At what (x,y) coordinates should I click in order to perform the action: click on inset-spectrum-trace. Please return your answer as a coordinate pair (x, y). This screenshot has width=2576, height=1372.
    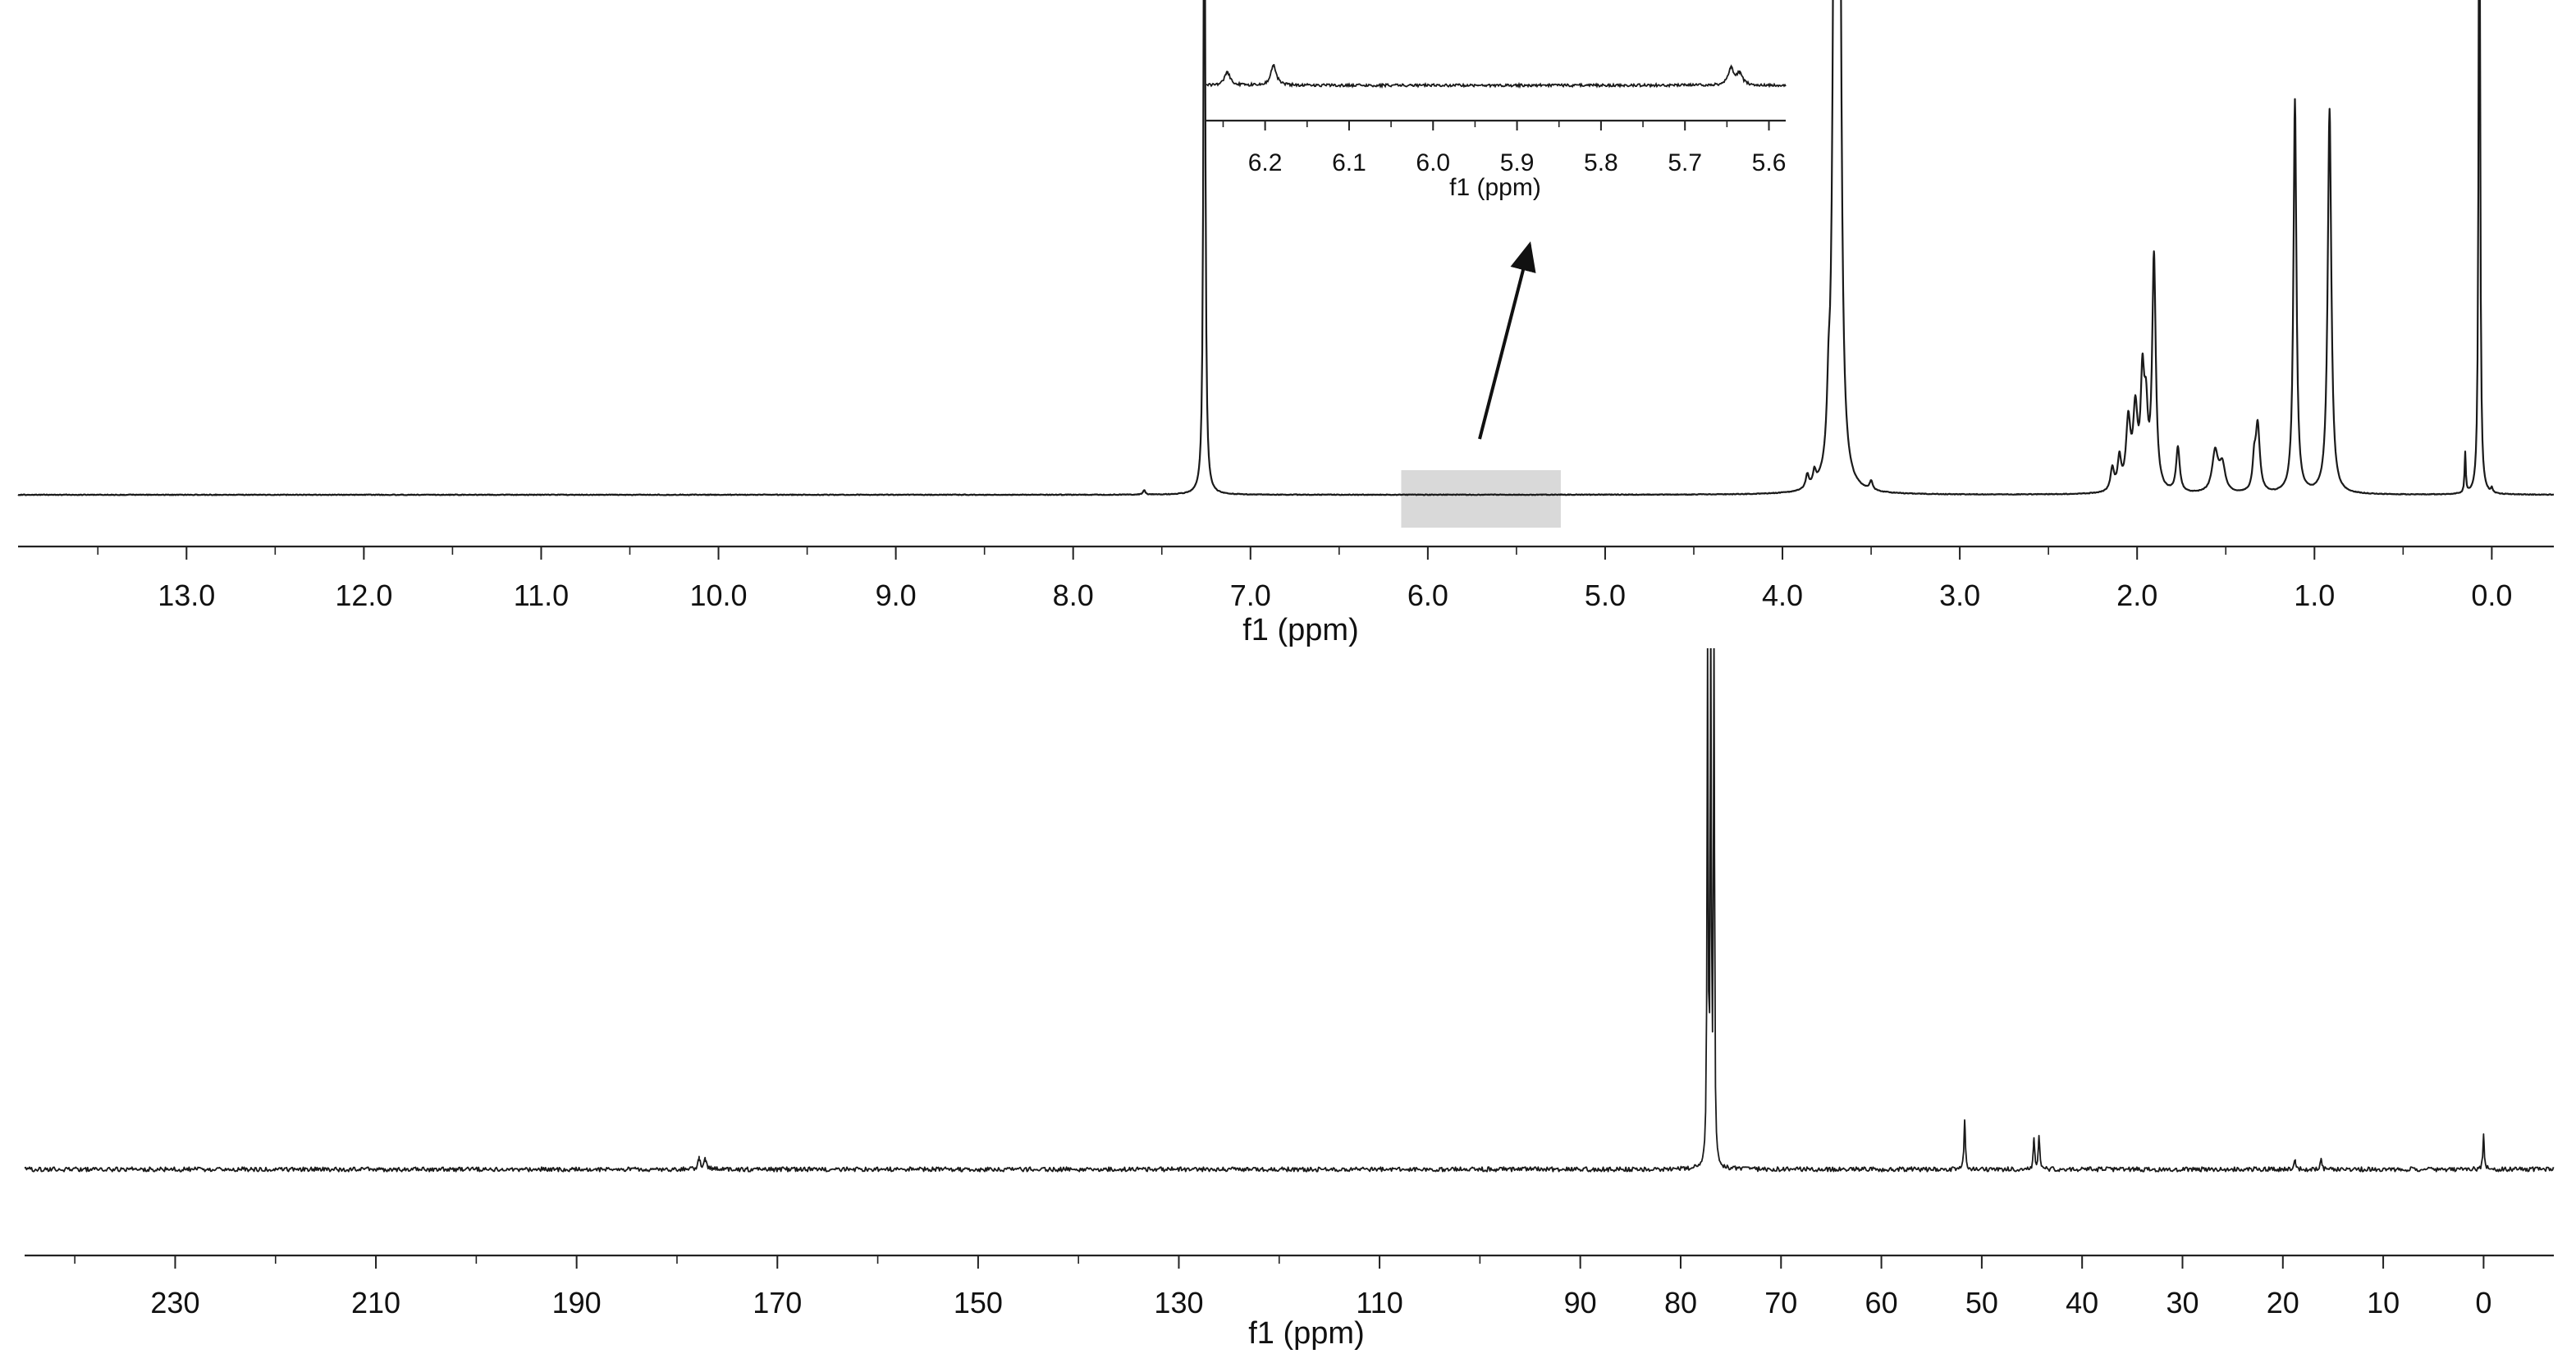
    Looking at the image, I should click on (1496, 76).